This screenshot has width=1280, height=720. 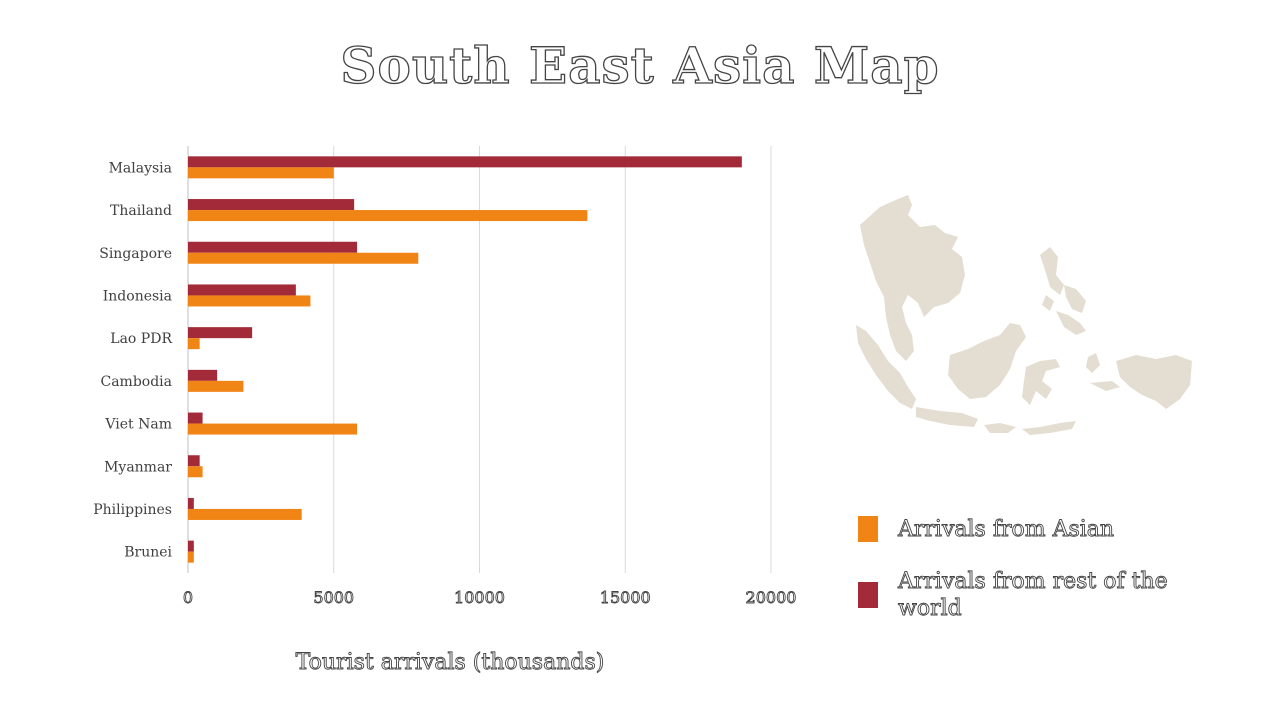 What do you see at coordinates (188, 597) in the screenshot?
I see `x-tick-label: 0` at bounding box center [188, 597].